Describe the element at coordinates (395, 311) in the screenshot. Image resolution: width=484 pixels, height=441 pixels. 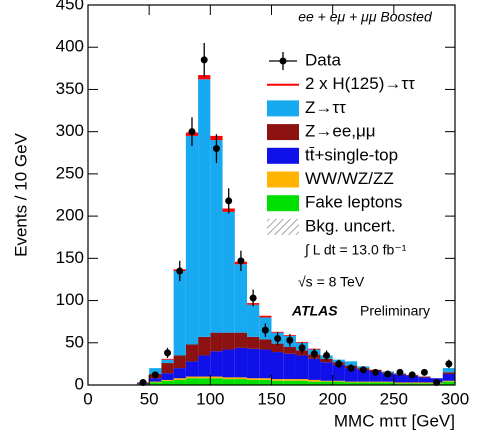
I see `status-label: Preliminary` at that location.